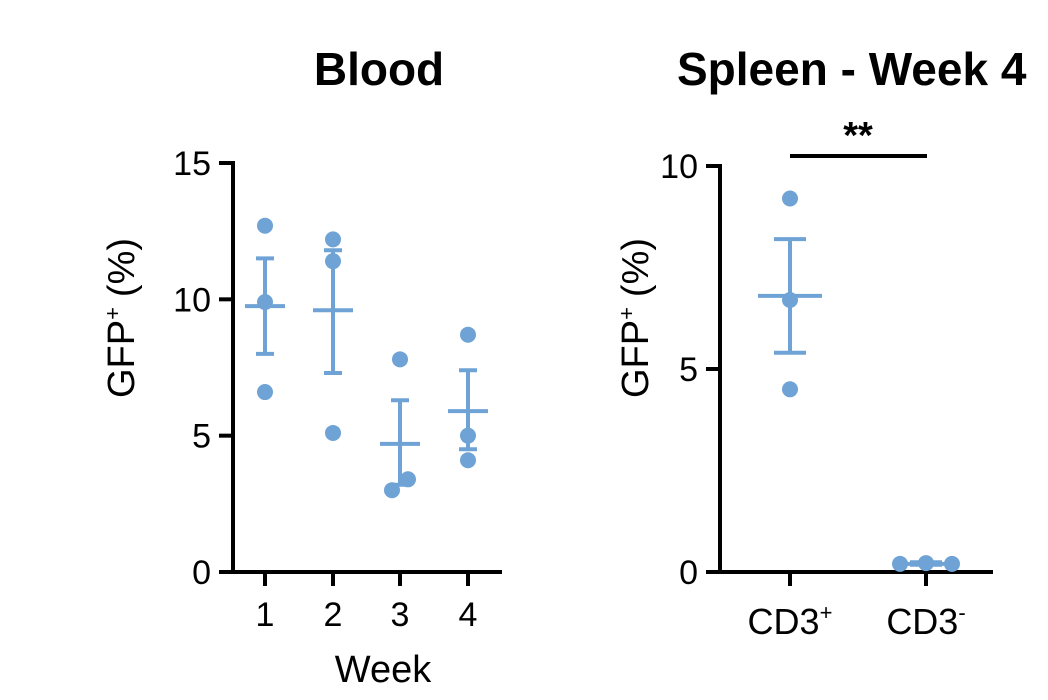 The image size is (1048, 700). Describe the element at coordinates (858, 136) in the screenshot. I see `significance-label: **` at that location.